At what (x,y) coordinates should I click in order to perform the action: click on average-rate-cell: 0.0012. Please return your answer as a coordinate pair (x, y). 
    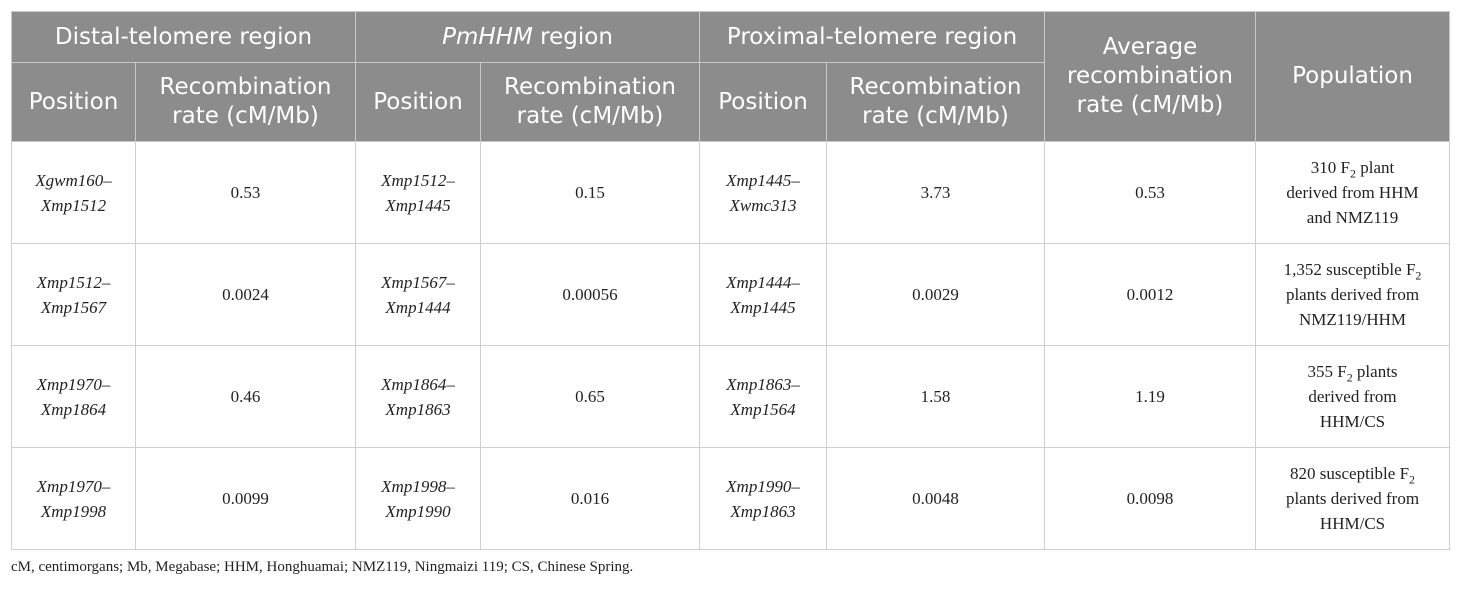
    Looking at the image, I should click on (1150, 294).